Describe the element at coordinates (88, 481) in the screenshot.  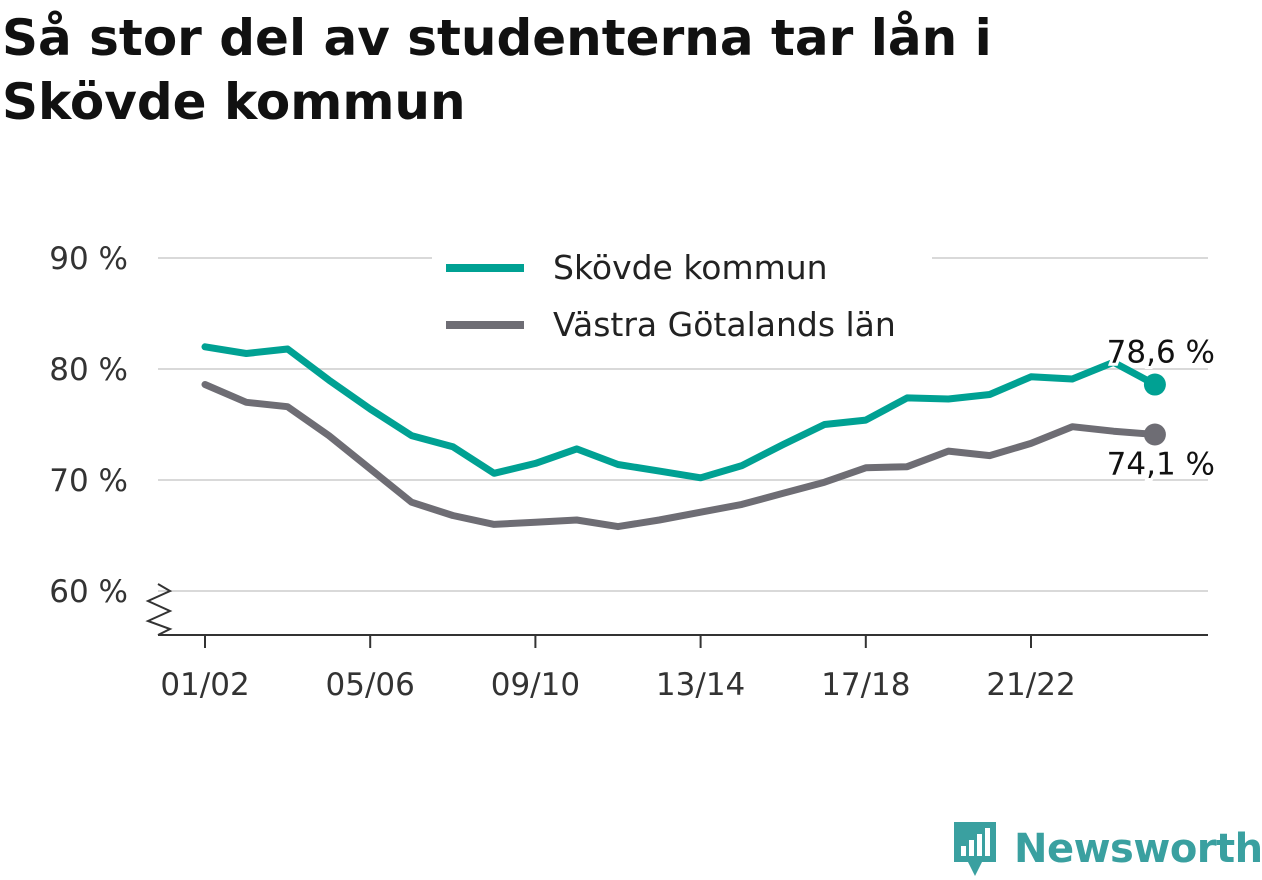
I see `y-tick-label: 70 %` at that location.